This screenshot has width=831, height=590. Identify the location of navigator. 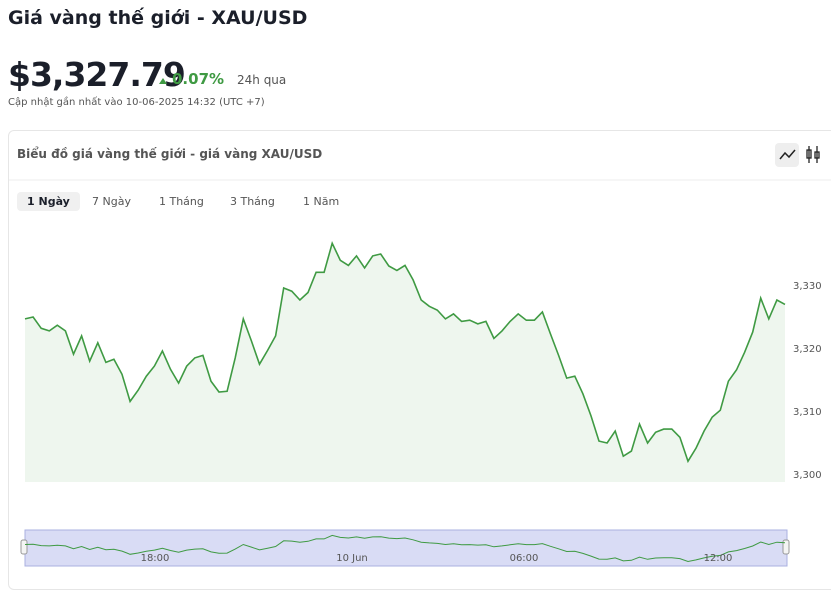
(406, 548).